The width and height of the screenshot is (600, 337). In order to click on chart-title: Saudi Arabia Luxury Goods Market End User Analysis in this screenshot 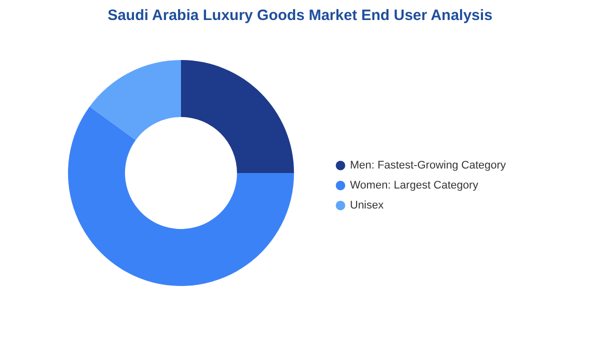, I will do `click(300, 16)`.